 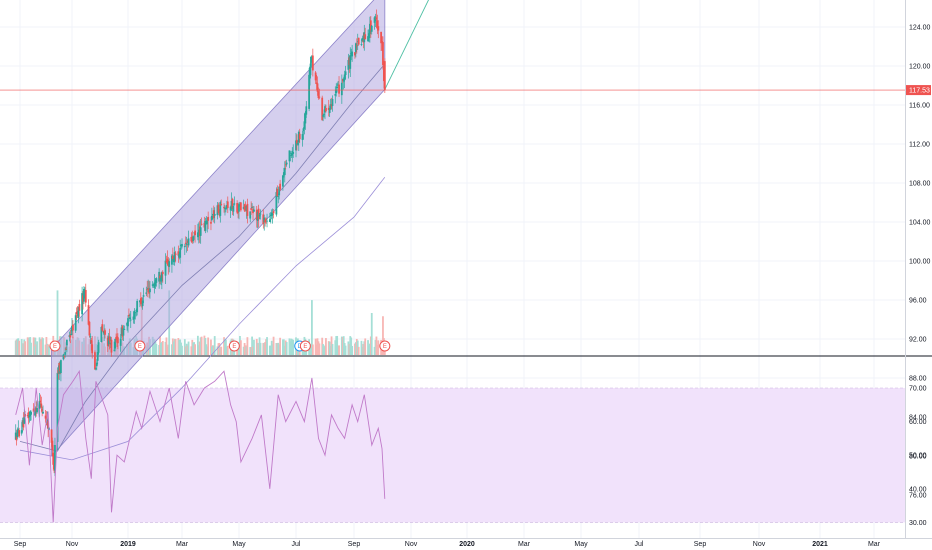 I want to click on price-tick-label: 120.00, so click(x=920, y=67).